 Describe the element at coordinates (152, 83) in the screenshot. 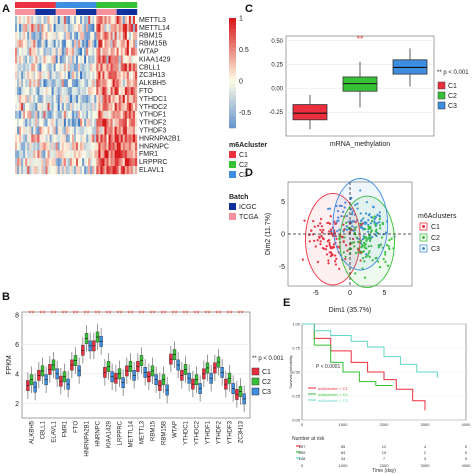

I see `gene-label: ALKBH5` at that location.